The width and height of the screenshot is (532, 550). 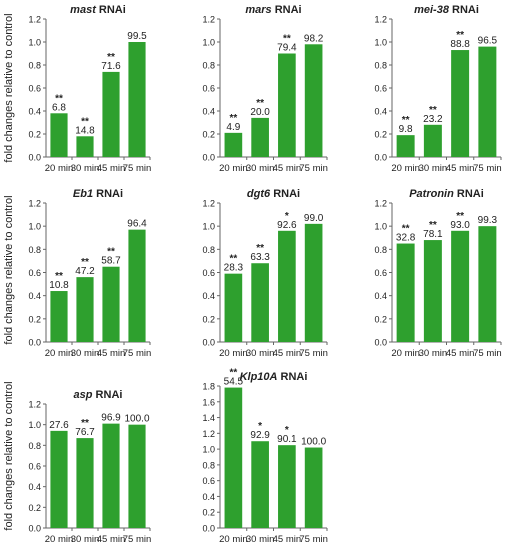 I want to click on data-label: 92.9, so click(x=260, y=435).